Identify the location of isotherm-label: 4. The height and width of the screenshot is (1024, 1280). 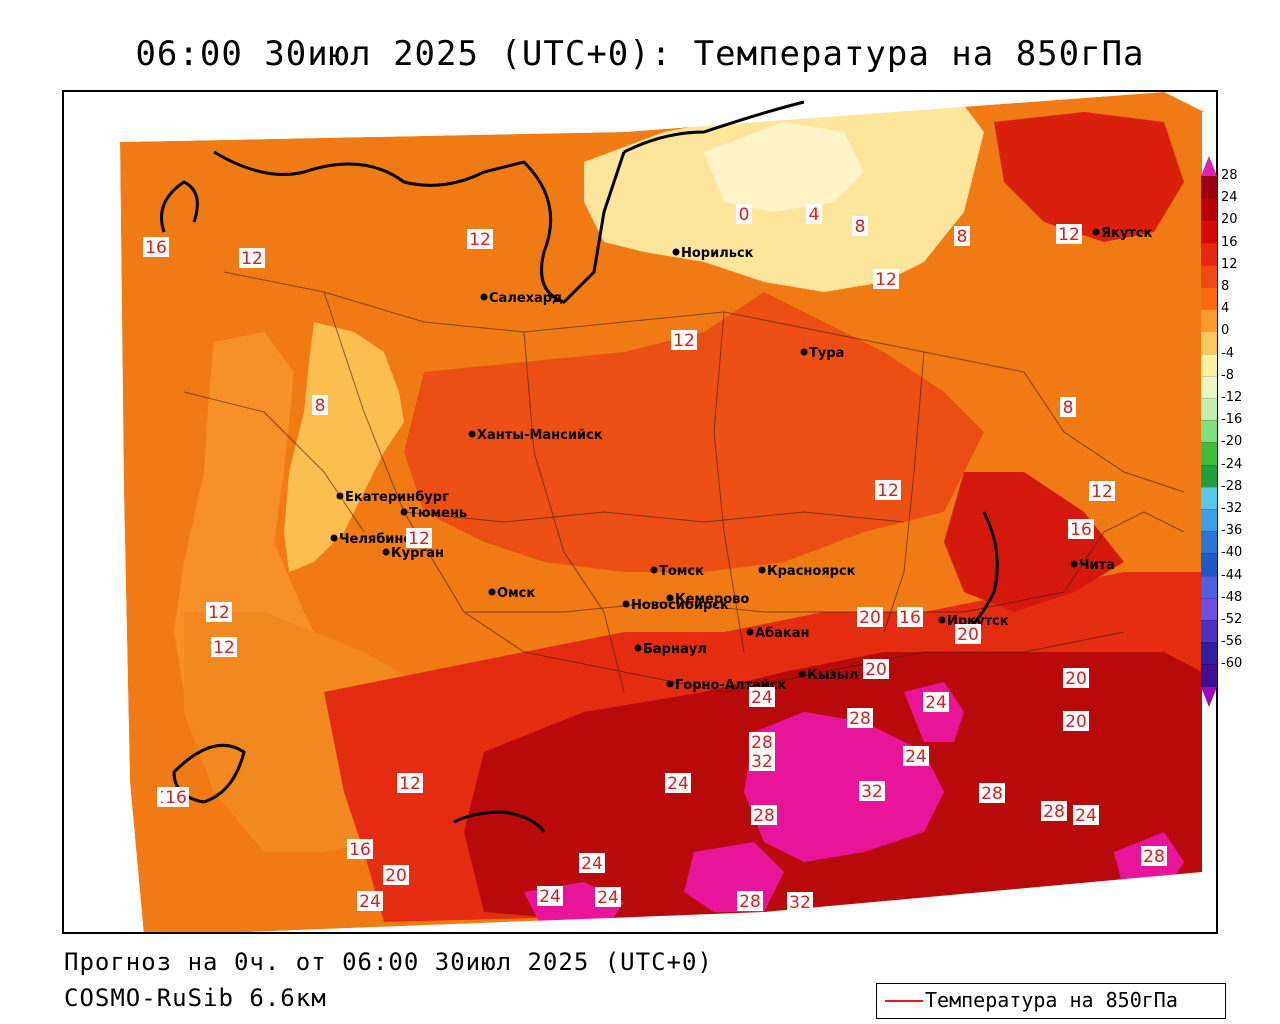
(814, 215).